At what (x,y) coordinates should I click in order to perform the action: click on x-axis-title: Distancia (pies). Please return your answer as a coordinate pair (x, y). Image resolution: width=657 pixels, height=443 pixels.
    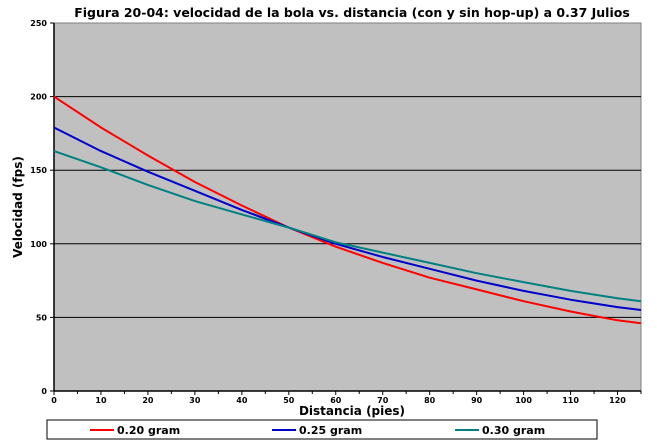
    Looking at the image, I should click on (352, 411).